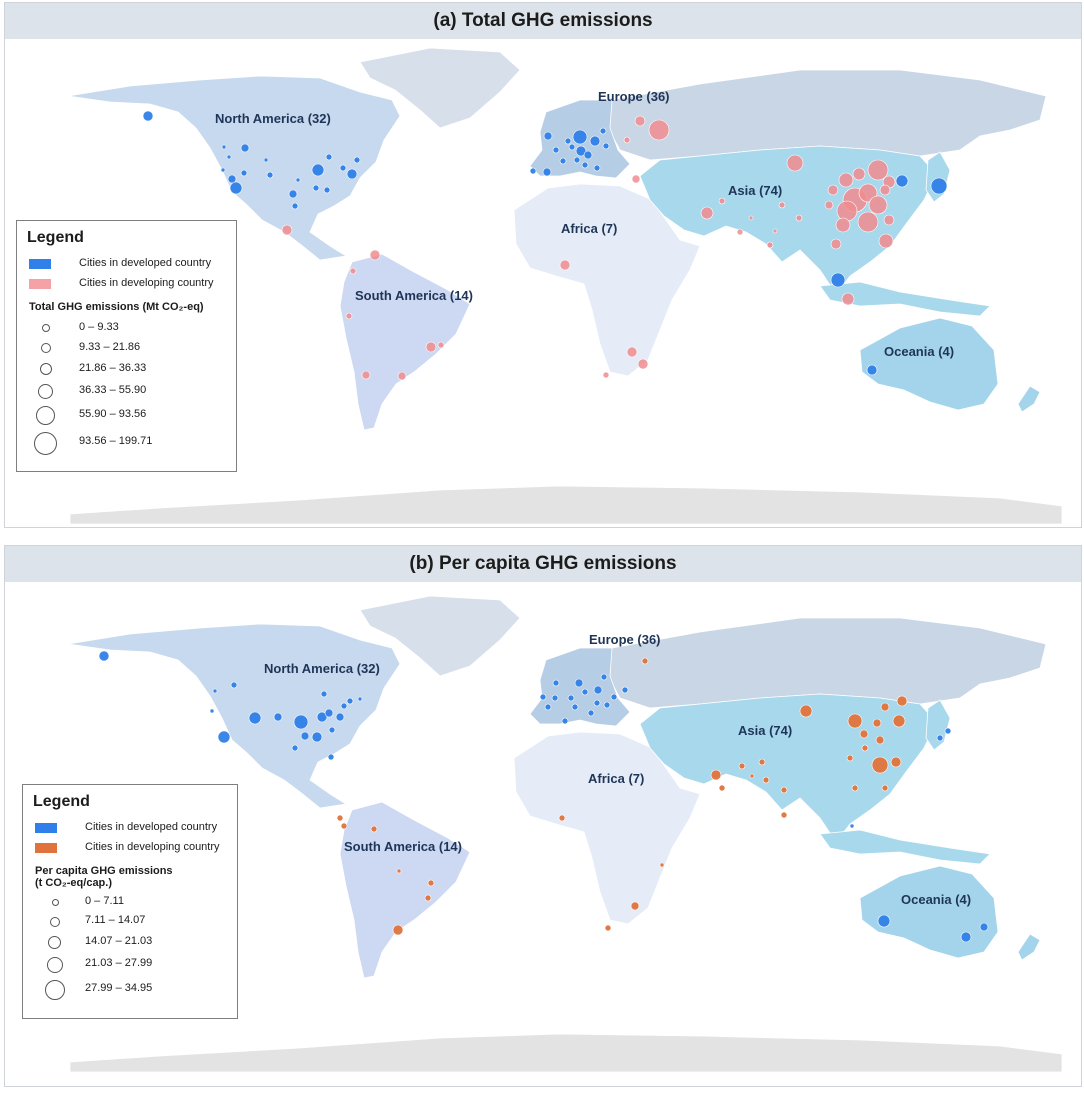 This screenshot has width=1084, height=1093. Describe the element at coordinates (99, 327) in the screenshot. I see `size-class-label: 0 – 9.33` at that location.